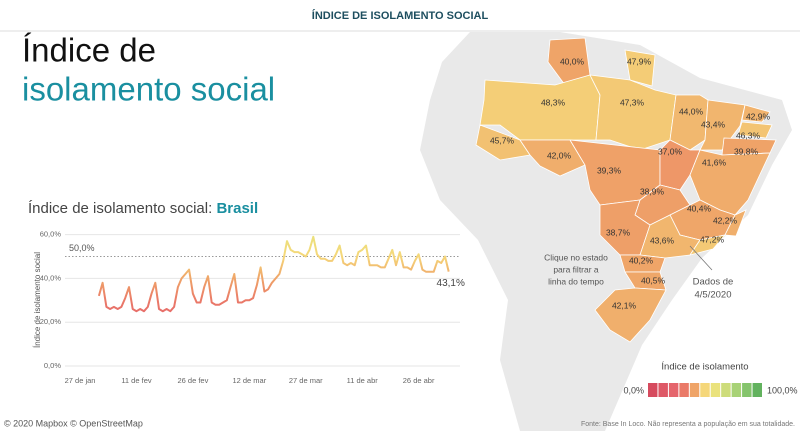 This screenshot has height=431, width=800. I want to click on chart-title-text: Índice de isolamento social:, so click(122, 208).